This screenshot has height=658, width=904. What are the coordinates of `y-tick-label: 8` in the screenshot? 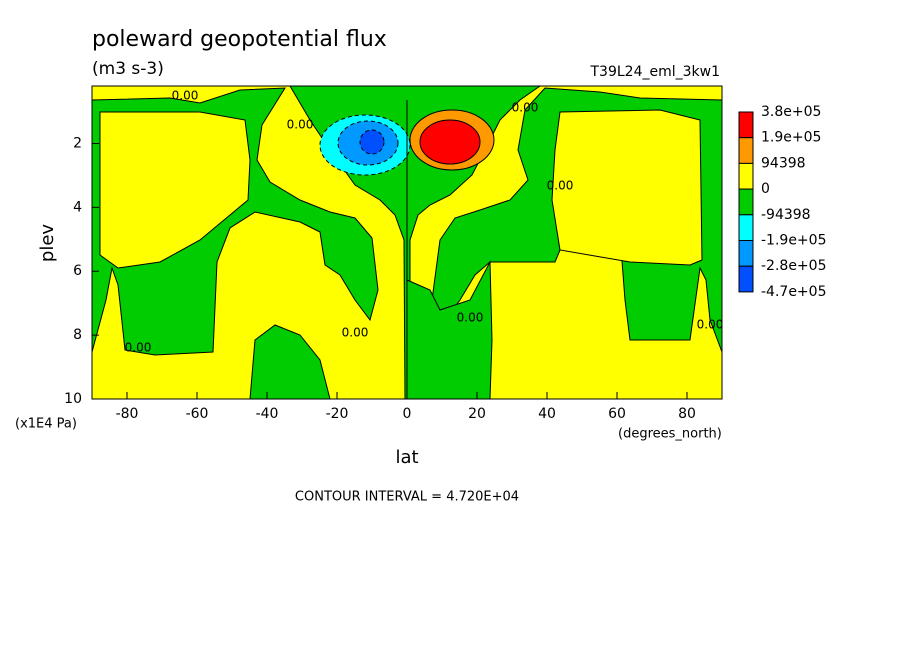 It's located at (77, 335).